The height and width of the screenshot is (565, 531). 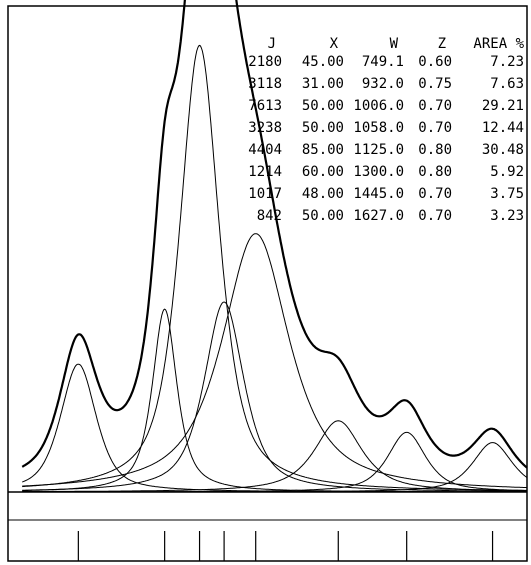 What do you see at coordinates (394, 44) in the screenshot?
I see `table-header: W` at bounding box center [394, 44].